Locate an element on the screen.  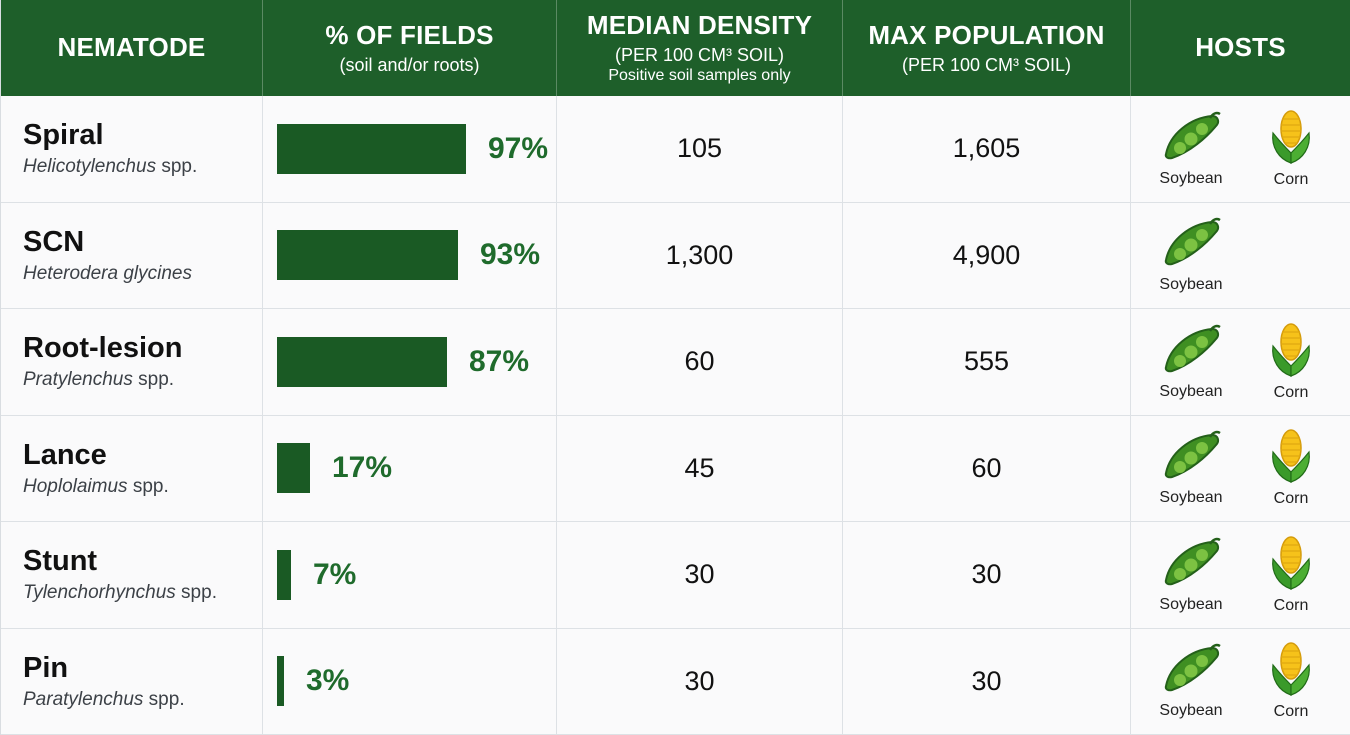
nematode-common-name: Spiral is located at coordinates (63, 135).